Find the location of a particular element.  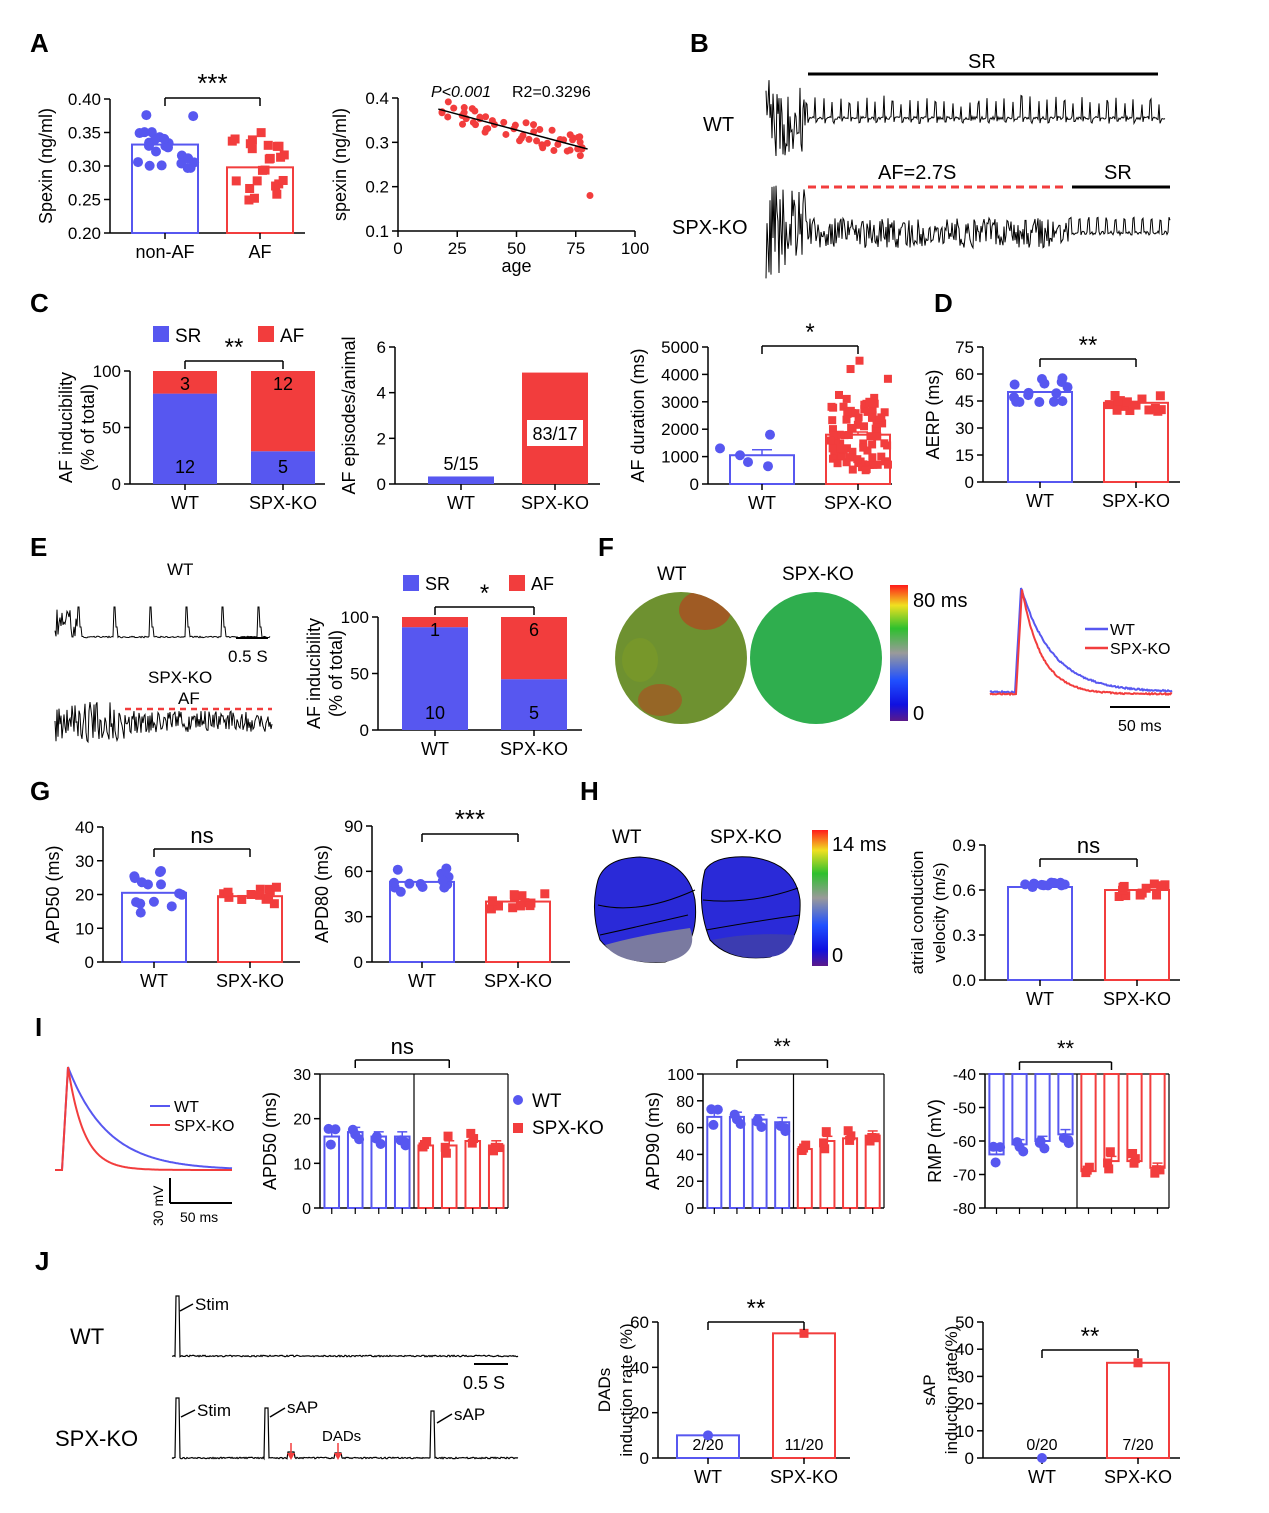

sr-label-ko: SR is located at coordinates (1118, 173).